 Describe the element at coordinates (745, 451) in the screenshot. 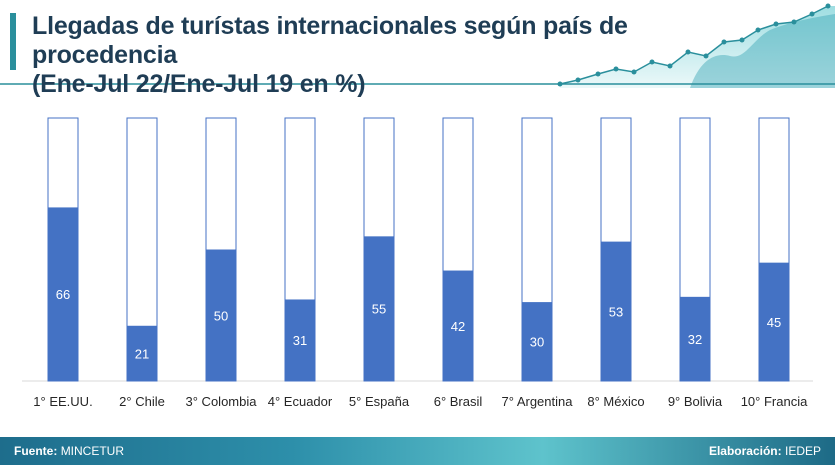

I see `credit-label: Elaboración:` at that location.